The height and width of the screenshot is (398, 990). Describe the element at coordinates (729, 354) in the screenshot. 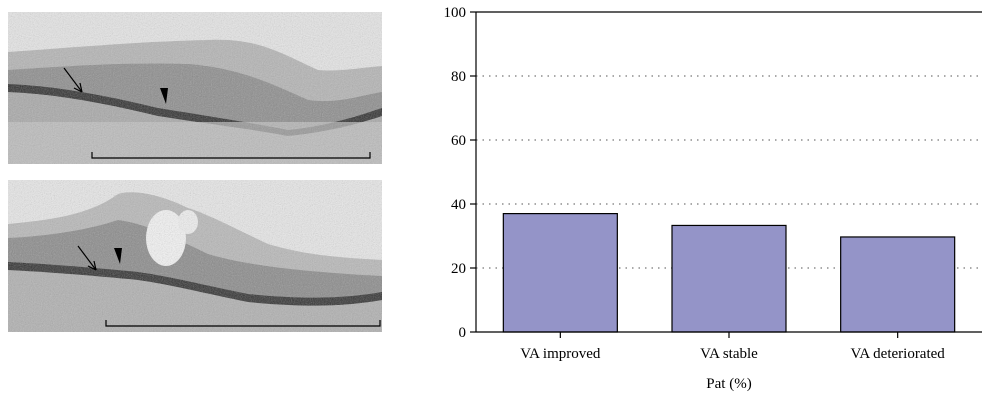

I see `x-tick-label: VA stable` at that location.